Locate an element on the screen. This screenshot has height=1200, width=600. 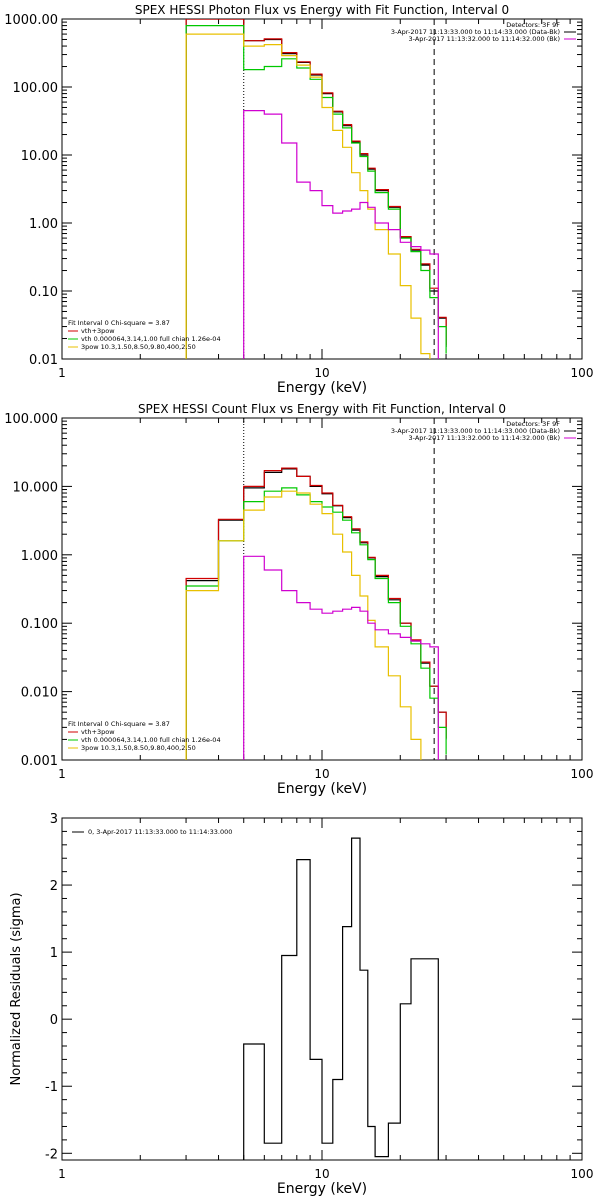
y-axis-label: Normalized Residuals (sigma) is located at coordinates (16, 988).